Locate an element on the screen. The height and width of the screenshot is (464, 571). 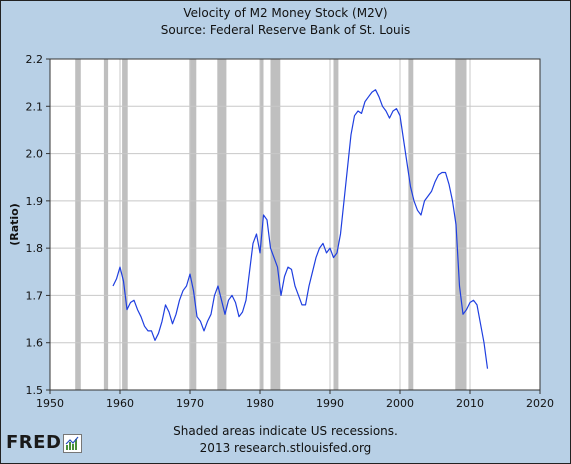
x-tick-label: 2010 is located at coordinates (470, 403).